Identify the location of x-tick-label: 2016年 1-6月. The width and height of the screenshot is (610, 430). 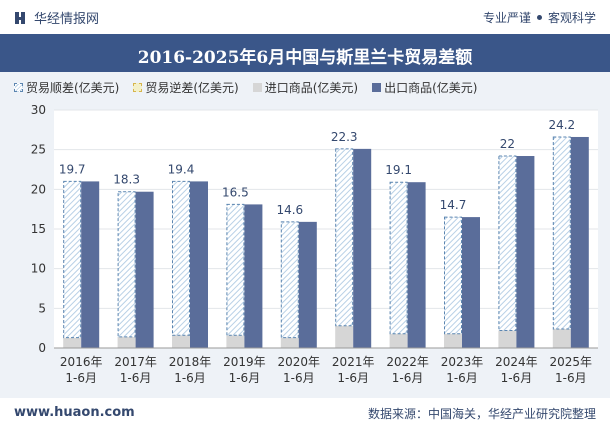
(81, 370).